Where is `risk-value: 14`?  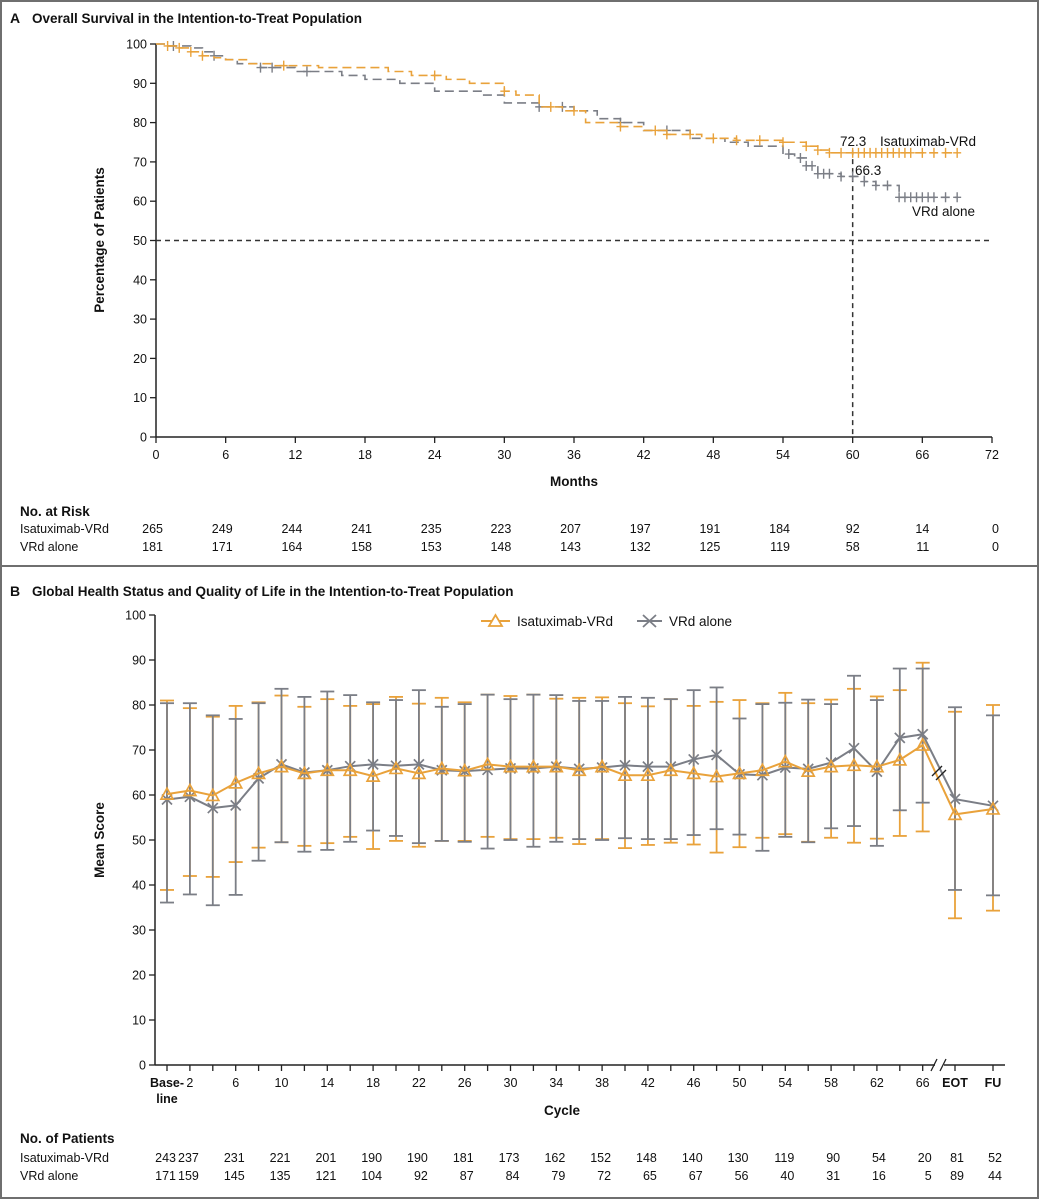
risk-value: 14 is located at coordinates (922, 529).